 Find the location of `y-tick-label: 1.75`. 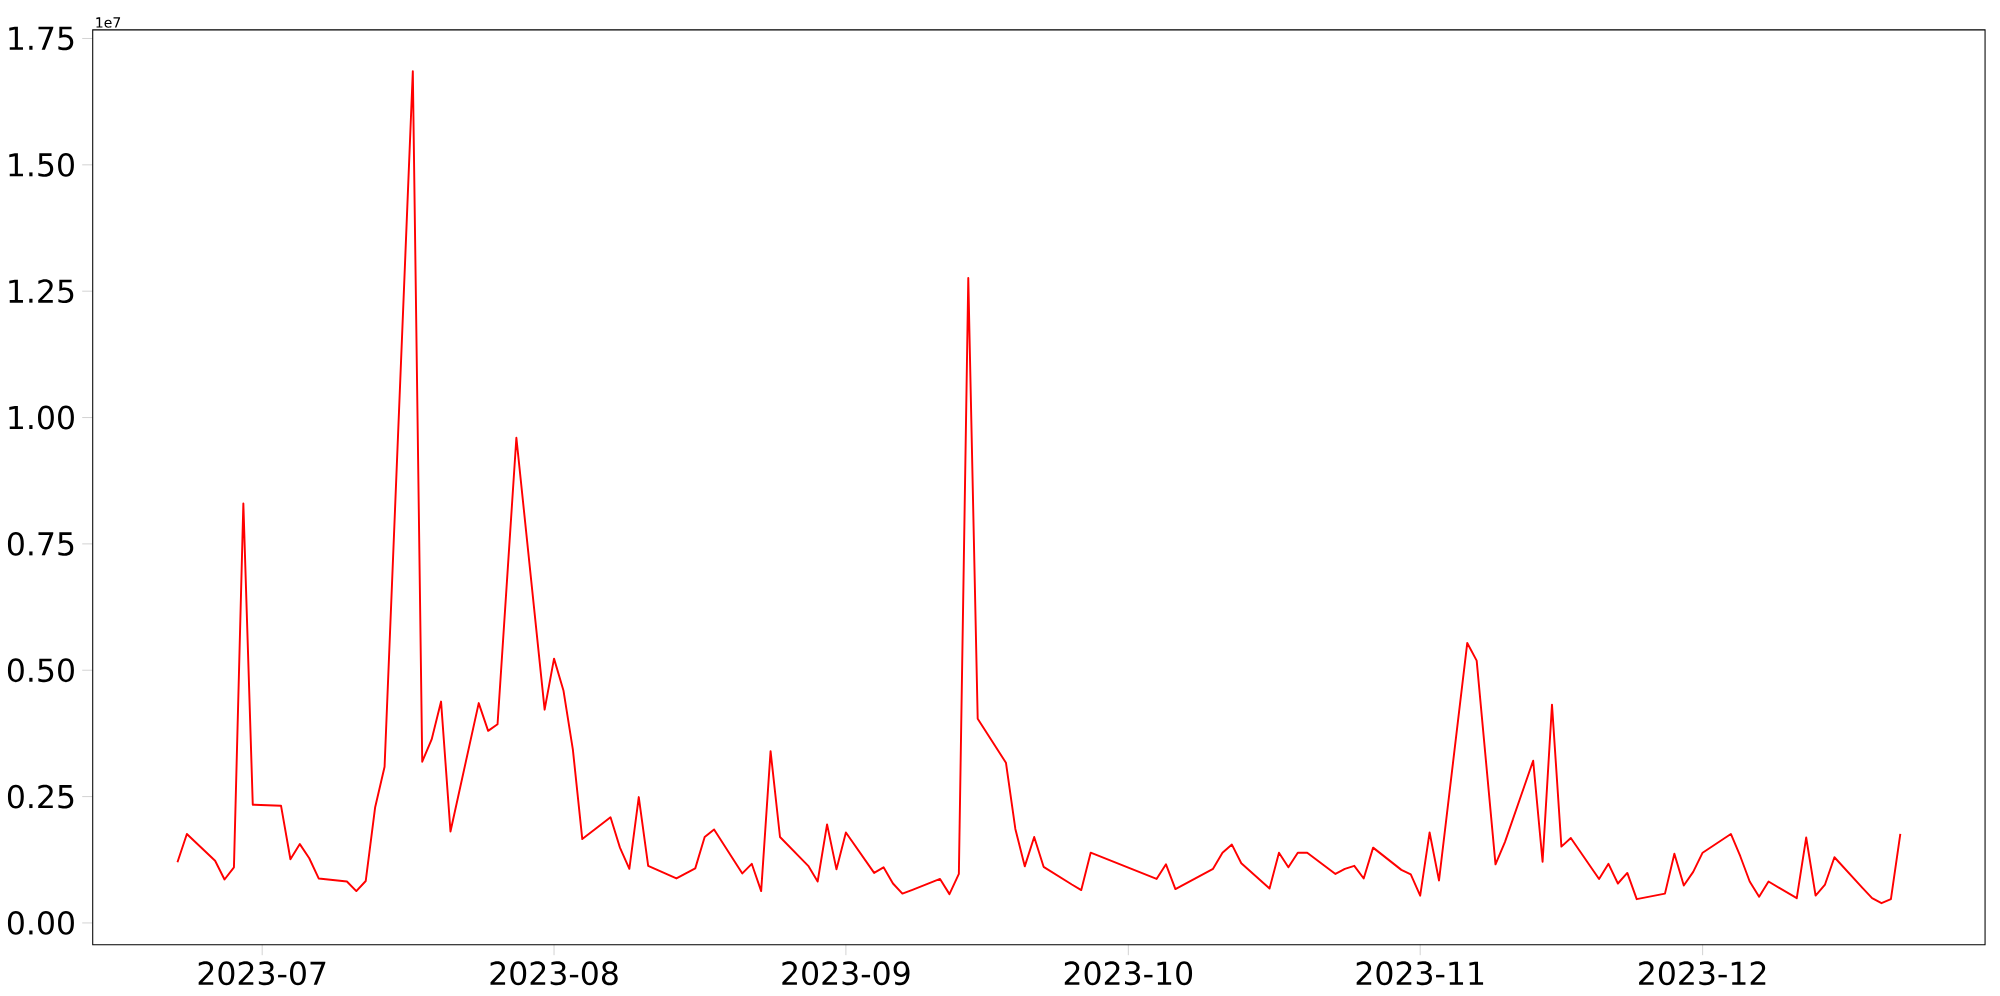

y-tick-label: 1.75 is located at coordinates (41, 38).